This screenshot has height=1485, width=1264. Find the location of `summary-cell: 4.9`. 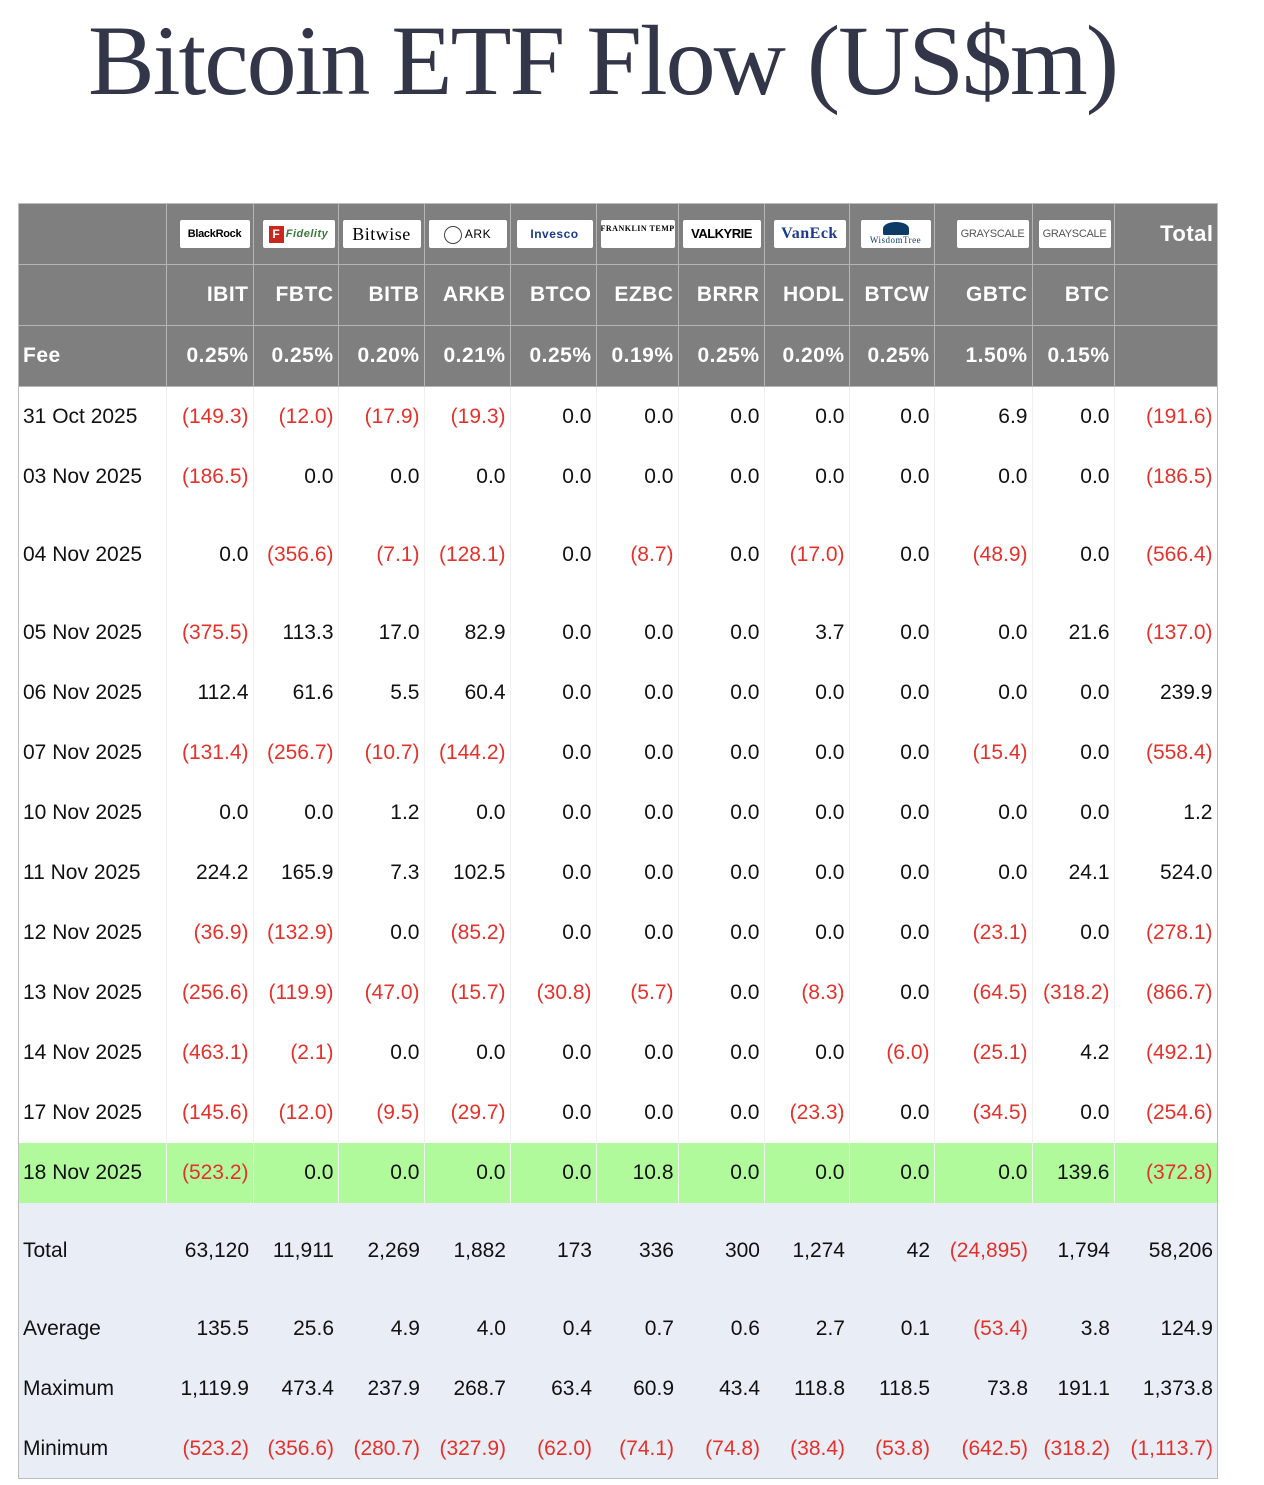

summary-cell: 4.9 is located at coordinates (381, 1329).